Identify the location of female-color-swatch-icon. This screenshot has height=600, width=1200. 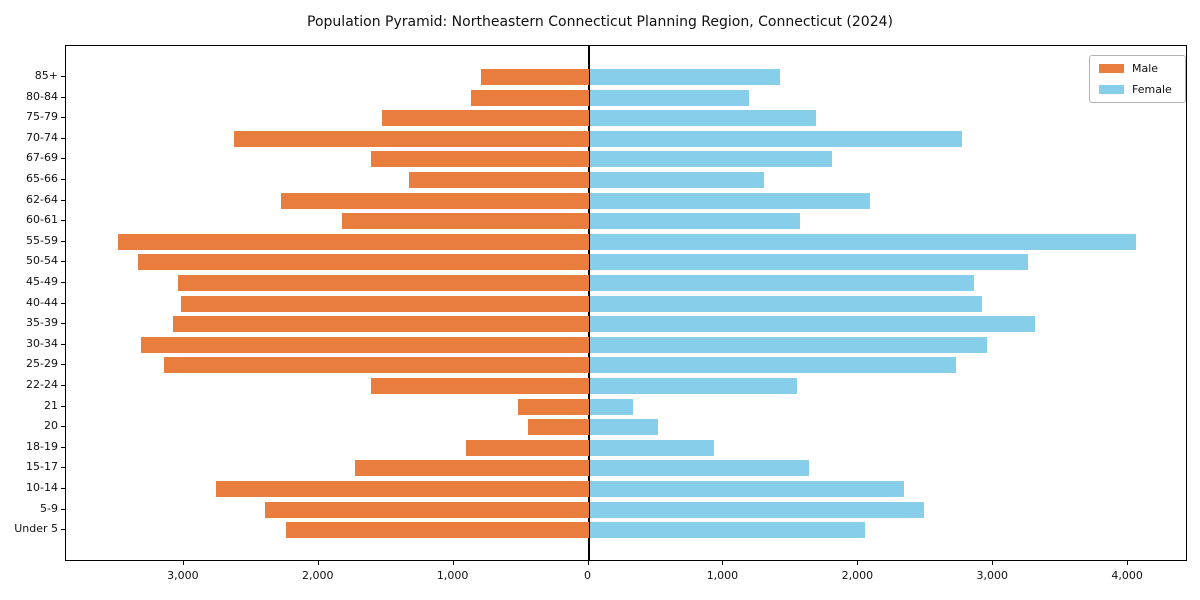
(1111, 89).